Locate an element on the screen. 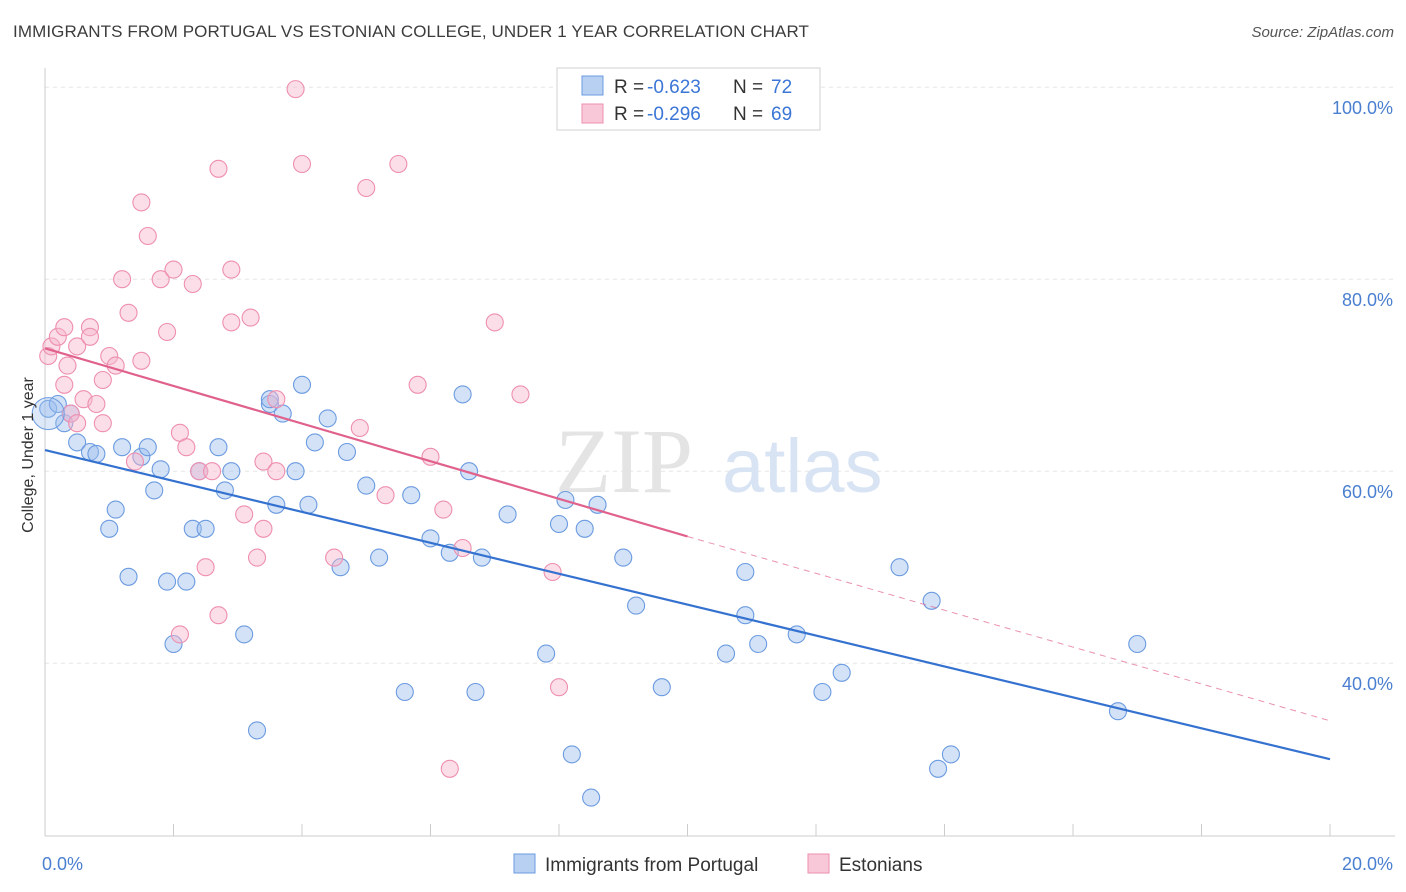 This screenshot has width=1406, height=892. legend-n-value-estonians: 69 is located at coordinates (781, 114).